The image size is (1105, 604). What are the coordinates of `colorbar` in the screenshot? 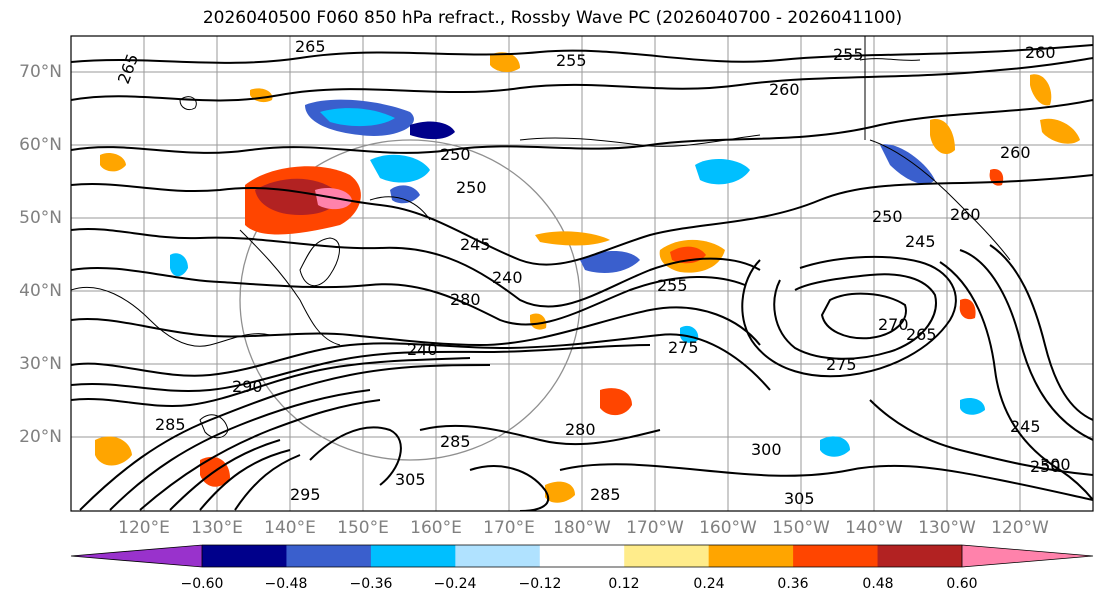 It's located at (582, 556).